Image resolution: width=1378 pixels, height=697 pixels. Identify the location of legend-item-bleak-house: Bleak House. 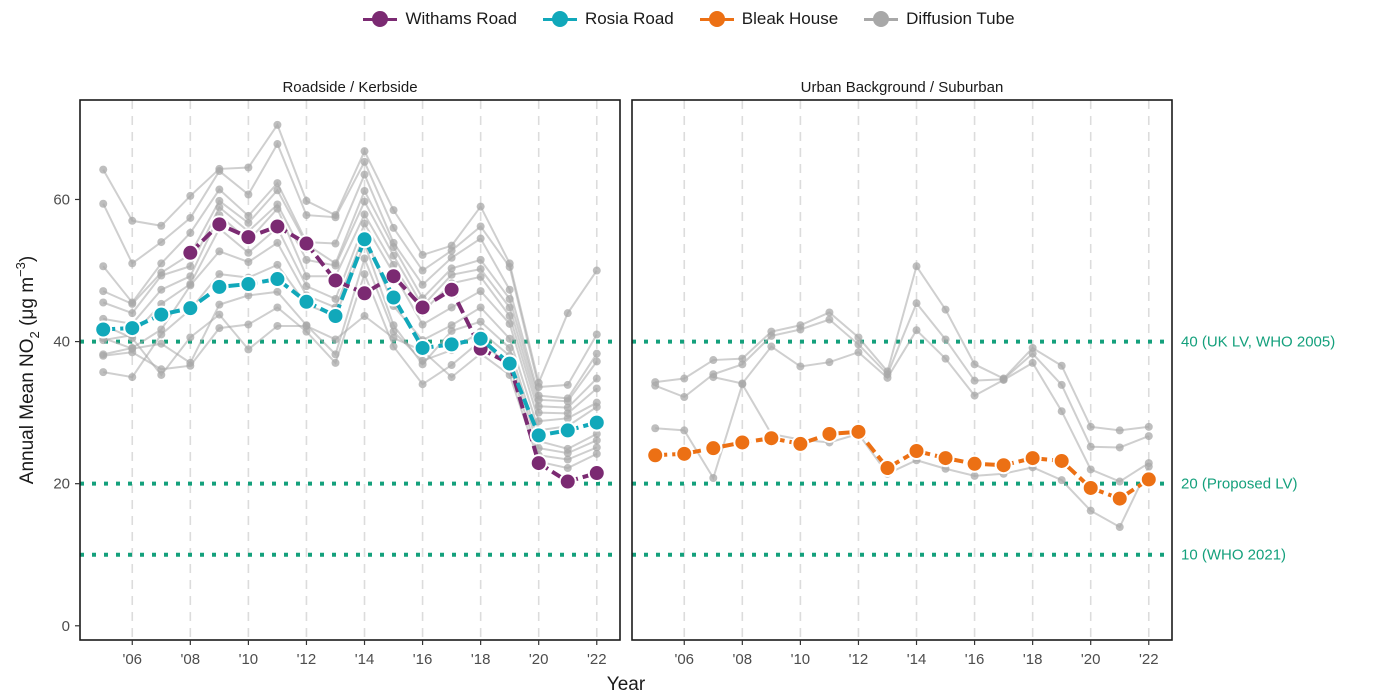
(769, 19).